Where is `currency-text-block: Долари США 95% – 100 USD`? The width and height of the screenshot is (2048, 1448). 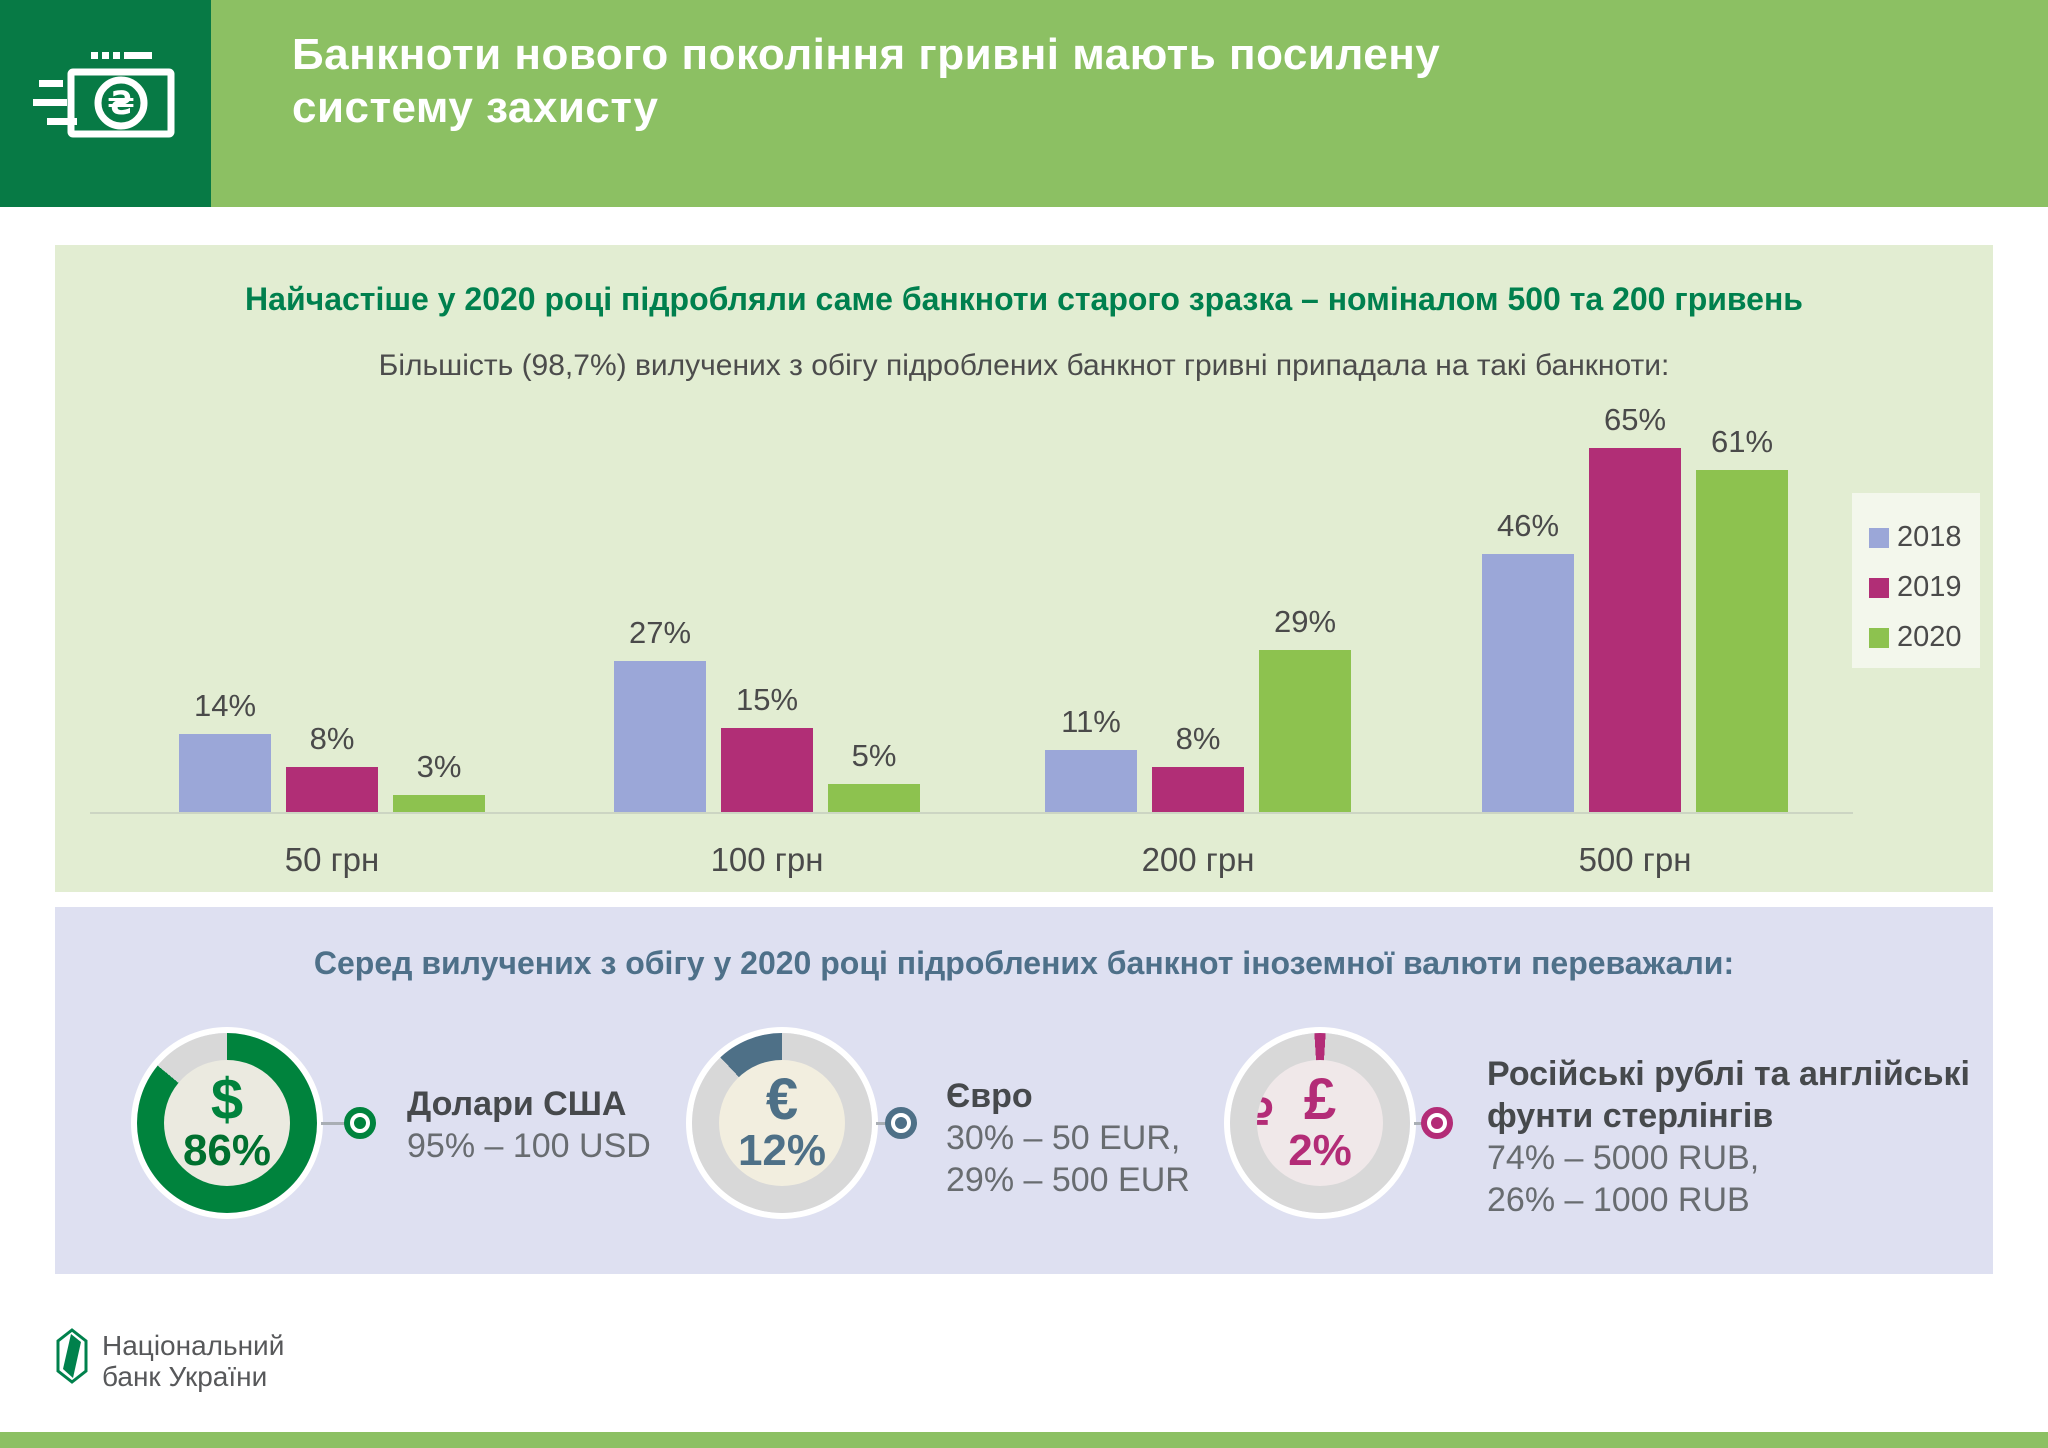
currency-text-block: Долари США 95% – 100 USD is located at coordinates (529, 1125).